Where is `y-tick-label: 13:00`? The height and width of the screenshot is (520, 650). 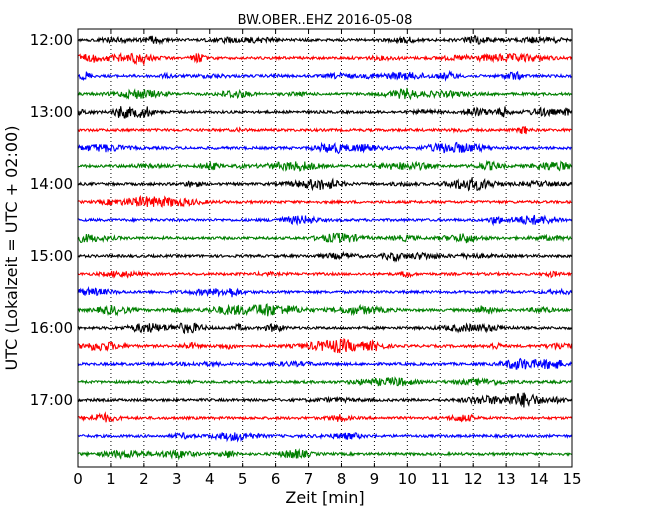
y-tick-label: 13:00 is located at coordinates (51, 112).